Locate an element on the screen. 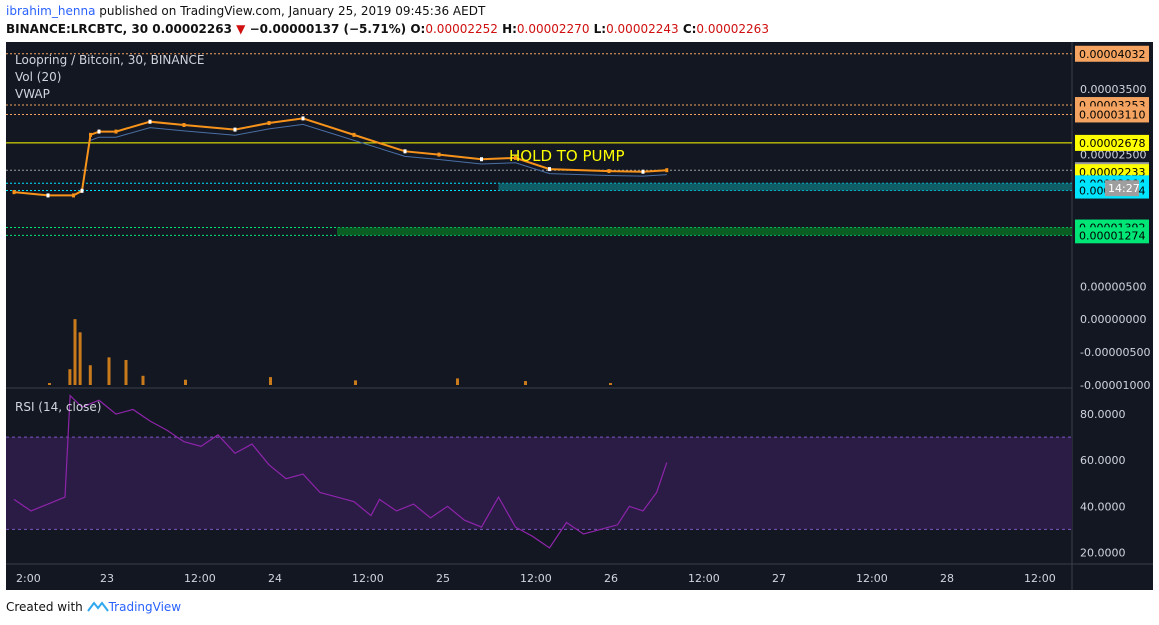 This screenshot has height=625, width=1159. level-price-label: 0.00002678 is located at coordinates (1112, 143).